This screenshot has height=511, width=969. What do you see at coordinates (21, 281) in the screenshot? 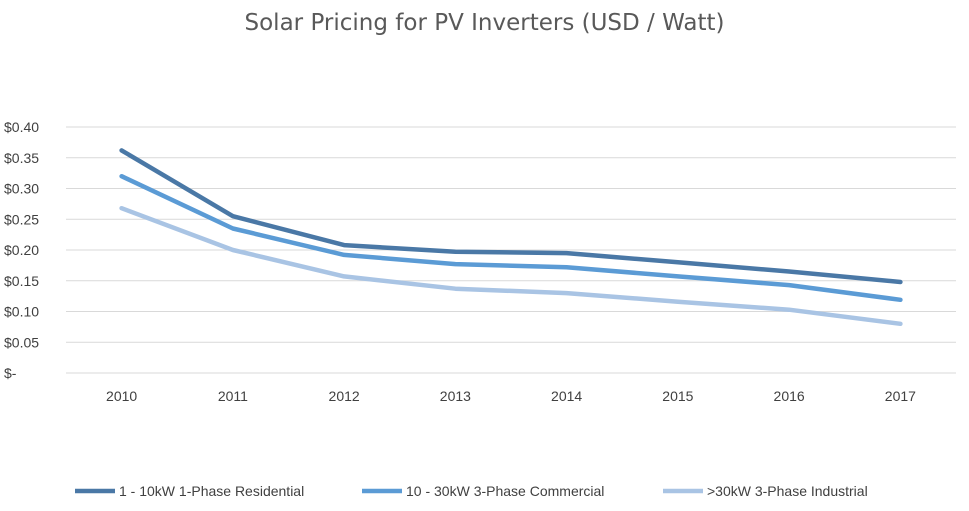
I see `y-tick-label: $0.15` at bounding box center [21, 281].